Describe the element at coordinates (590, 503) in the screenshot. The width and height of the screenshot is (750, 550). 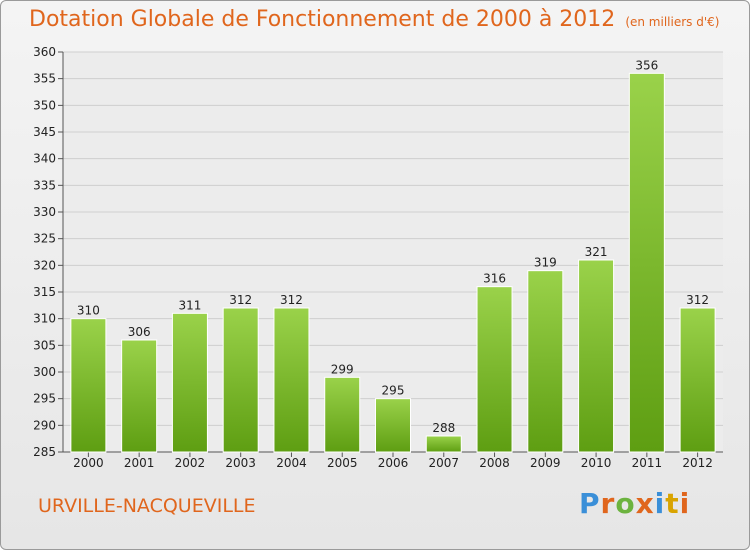
I see `logo-letter: P` at that location.